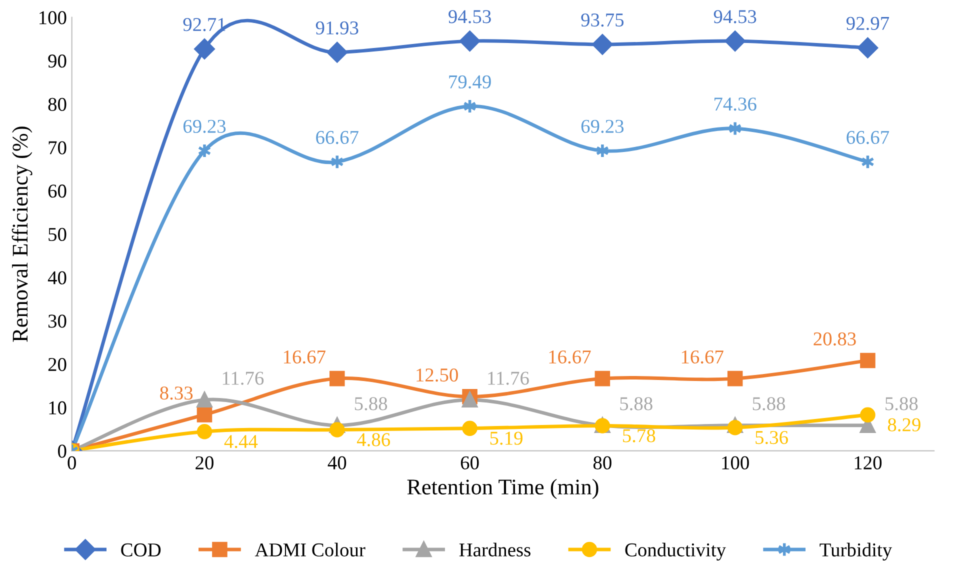  What do you see at coordinates (904, 425) in the screenshot?
I see `data-label: 8.29` at bounding box center [904, 425].